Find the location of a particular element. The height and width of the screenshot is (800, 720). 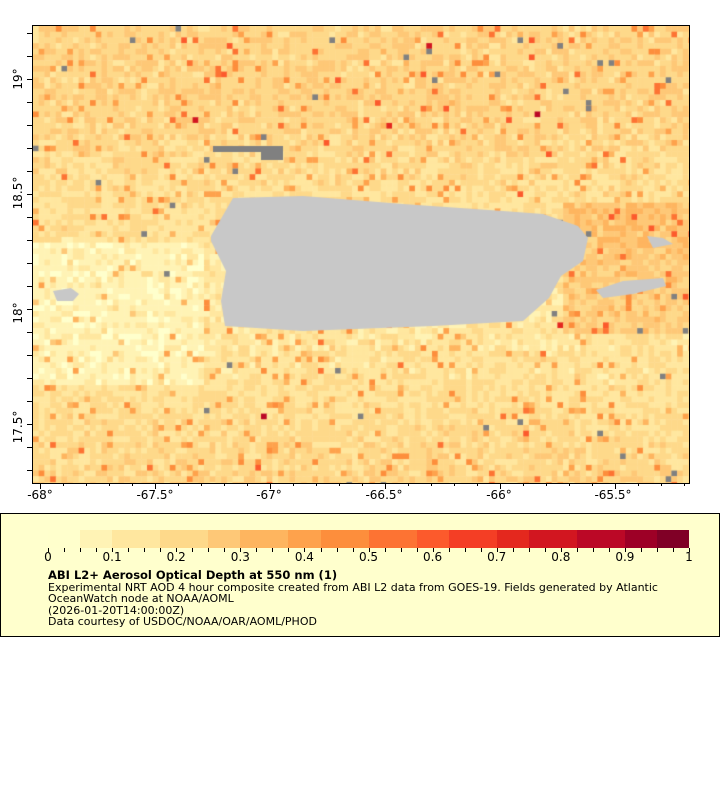

lon-tick-label: -67.5° is located at coordinates (155, 495).